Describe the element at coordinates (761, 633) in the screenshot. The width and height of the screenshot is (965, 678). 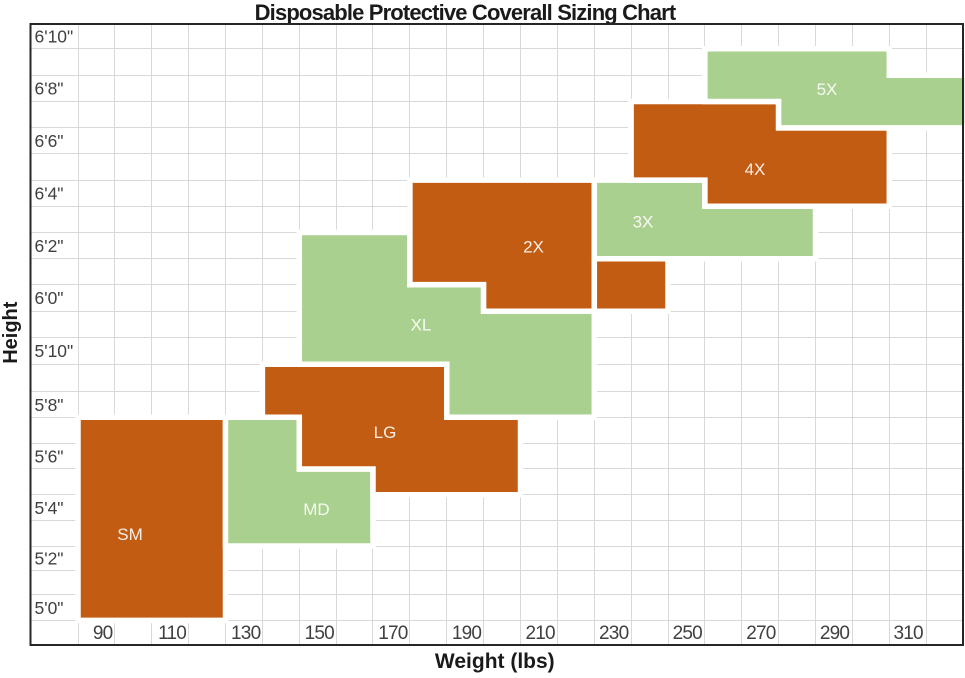
I see `svg-text: 270` at that location.